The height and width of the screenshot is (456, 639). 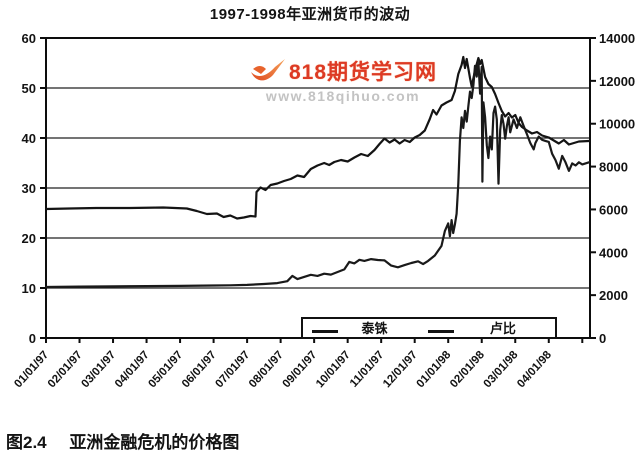 What do you see at coordinates (300, 369) in the screenshot?
I see `x-axis-label: 09/01/97` at bounding box center [300, 369].